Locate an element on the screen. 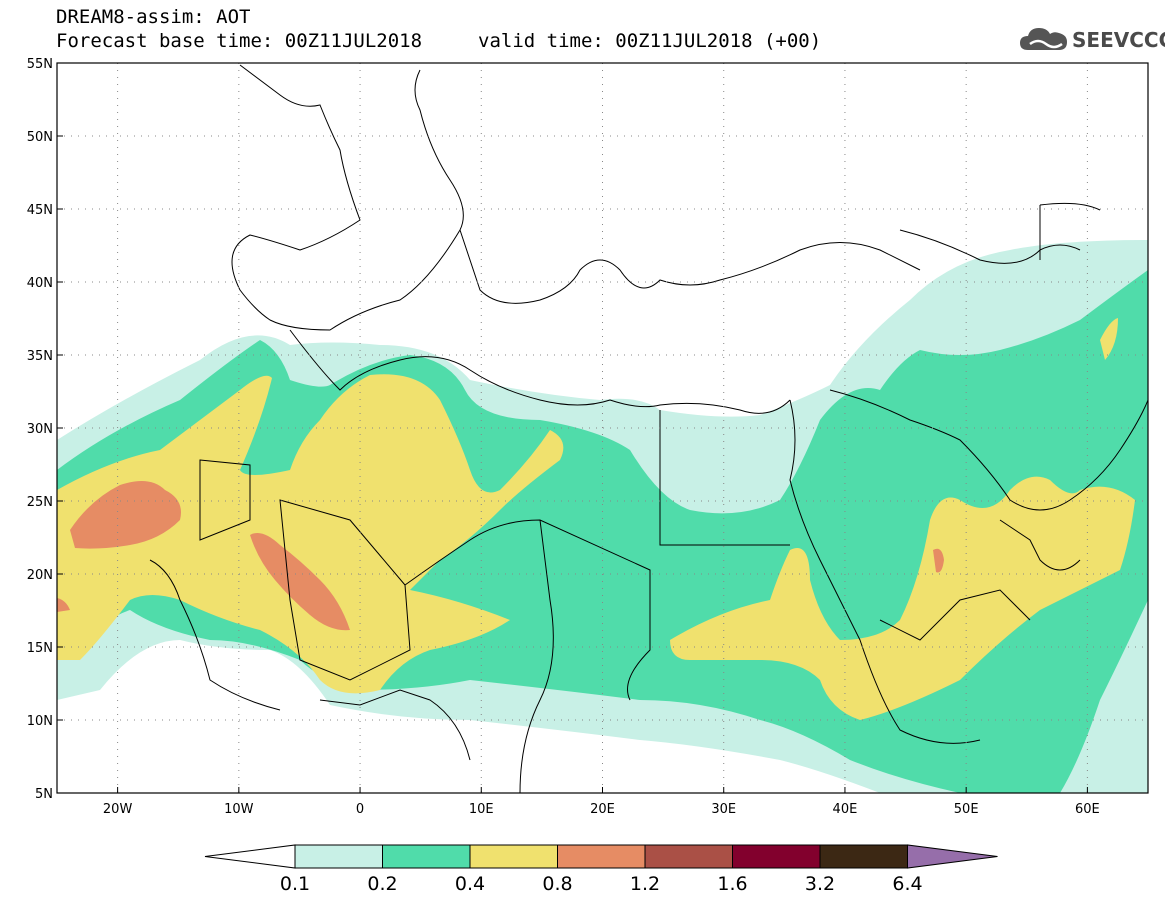 Image resolution: width=1165 pixels, height=905 pixels. colorbar-over-arrow is located at coordinates (952, 856).